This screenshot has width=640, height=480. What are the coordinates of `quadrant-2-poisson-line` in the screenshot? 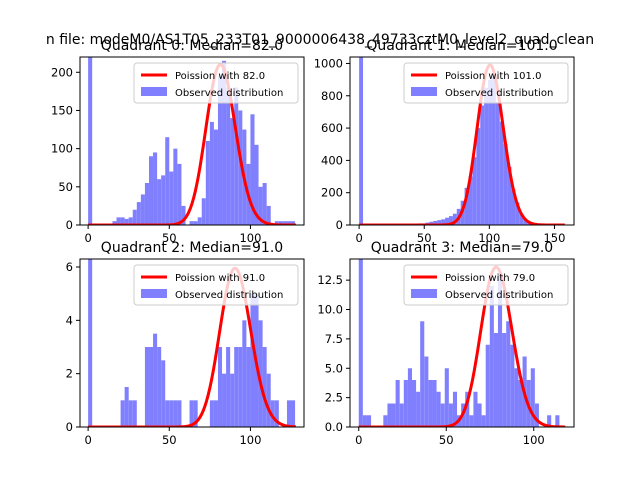 It's located at (192, 346).